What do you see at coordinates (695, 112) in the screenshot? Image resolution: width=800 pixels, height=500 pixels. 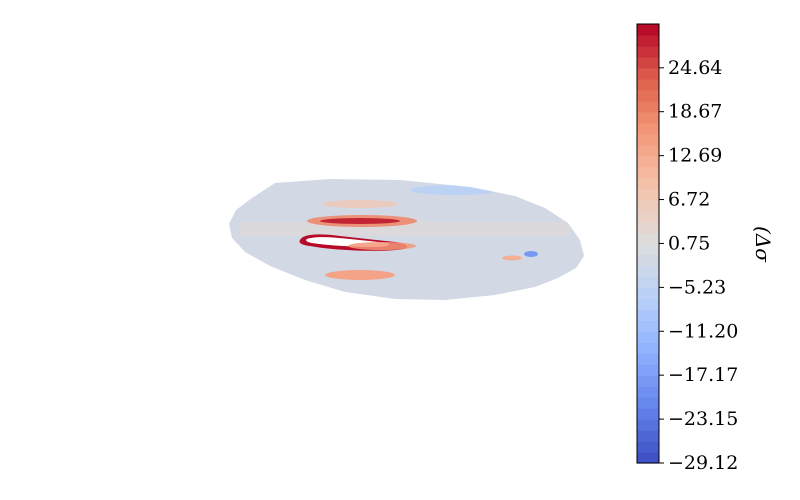 I see `colorbar-tick-label: 18.67` at bounding box center [695, 112].